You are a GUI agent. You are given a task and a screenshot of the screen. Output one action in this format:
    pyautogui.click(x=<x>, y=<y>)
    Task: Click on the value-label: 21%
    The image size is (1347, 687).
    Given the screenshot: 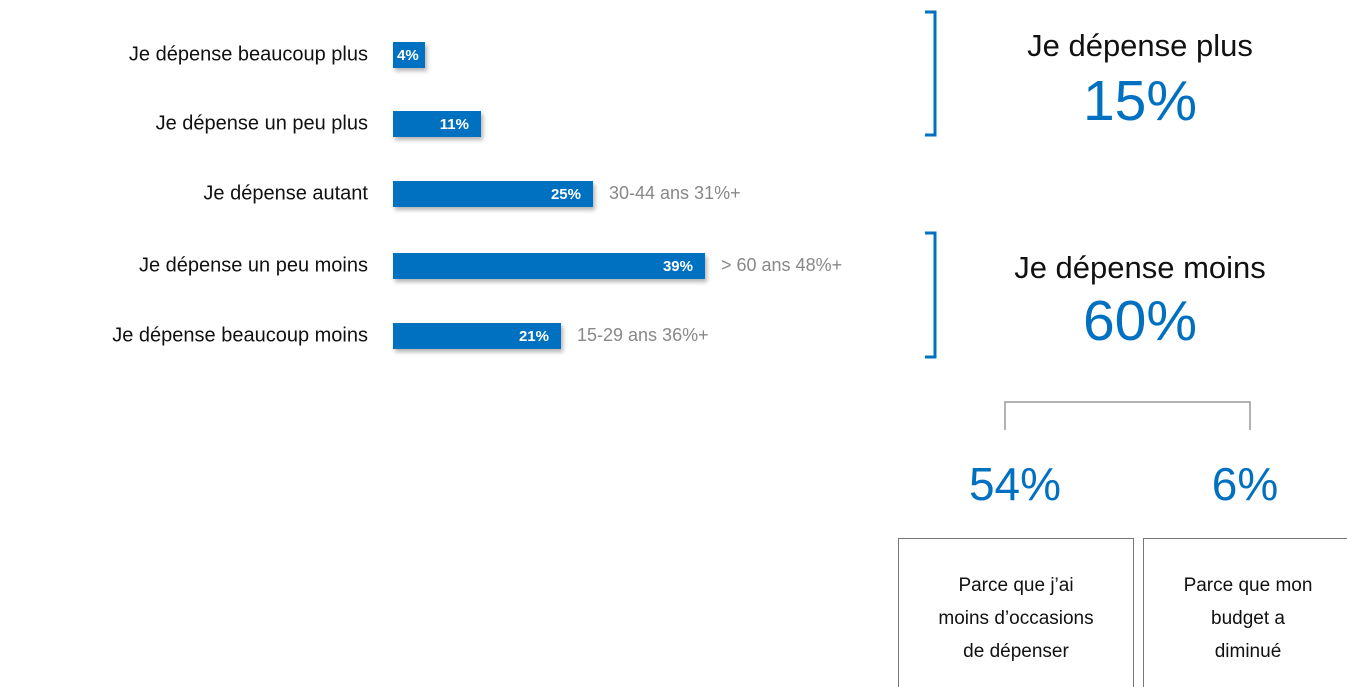 What is the action you would take?
    pyautogui.click(x=534, y=336)
    